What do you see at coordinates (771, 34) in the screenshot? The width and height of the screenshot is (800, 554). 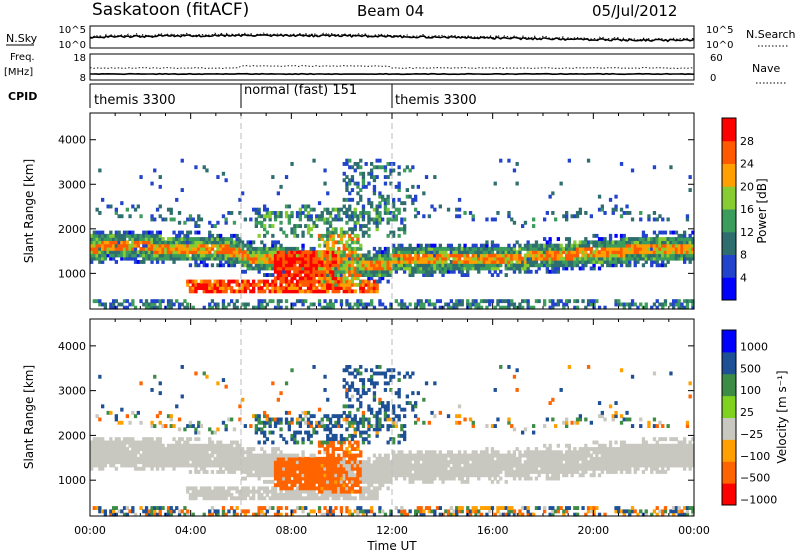 I see `noise-search-label: N.Search` at bounding box center [771, 34].